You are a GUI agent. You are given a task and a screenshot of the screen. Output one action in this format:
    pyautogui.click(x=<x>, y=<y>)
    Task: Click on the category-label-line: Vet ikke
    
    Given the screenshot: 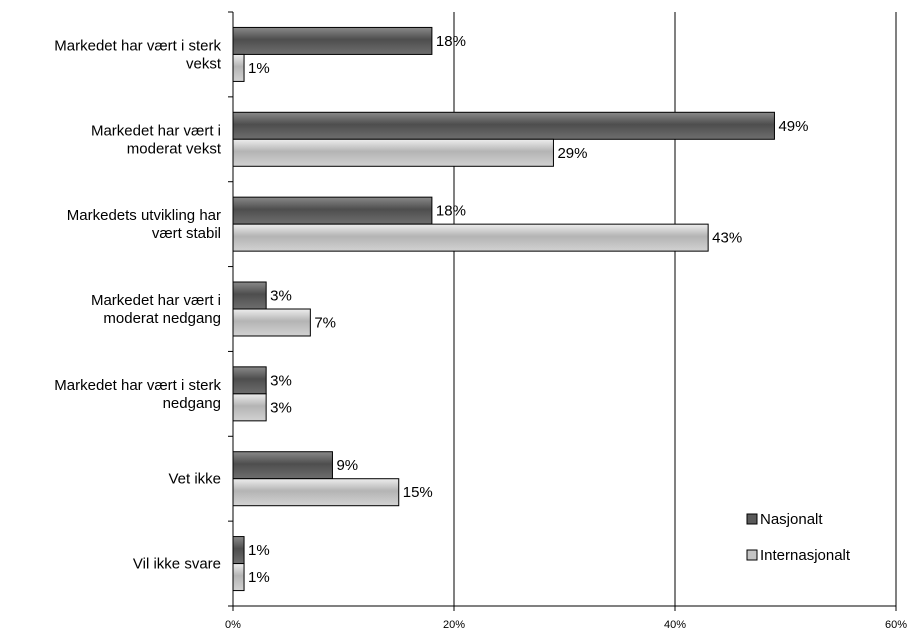 What is the action you would take?
    pyautogui.click(x=194, y=479)
    